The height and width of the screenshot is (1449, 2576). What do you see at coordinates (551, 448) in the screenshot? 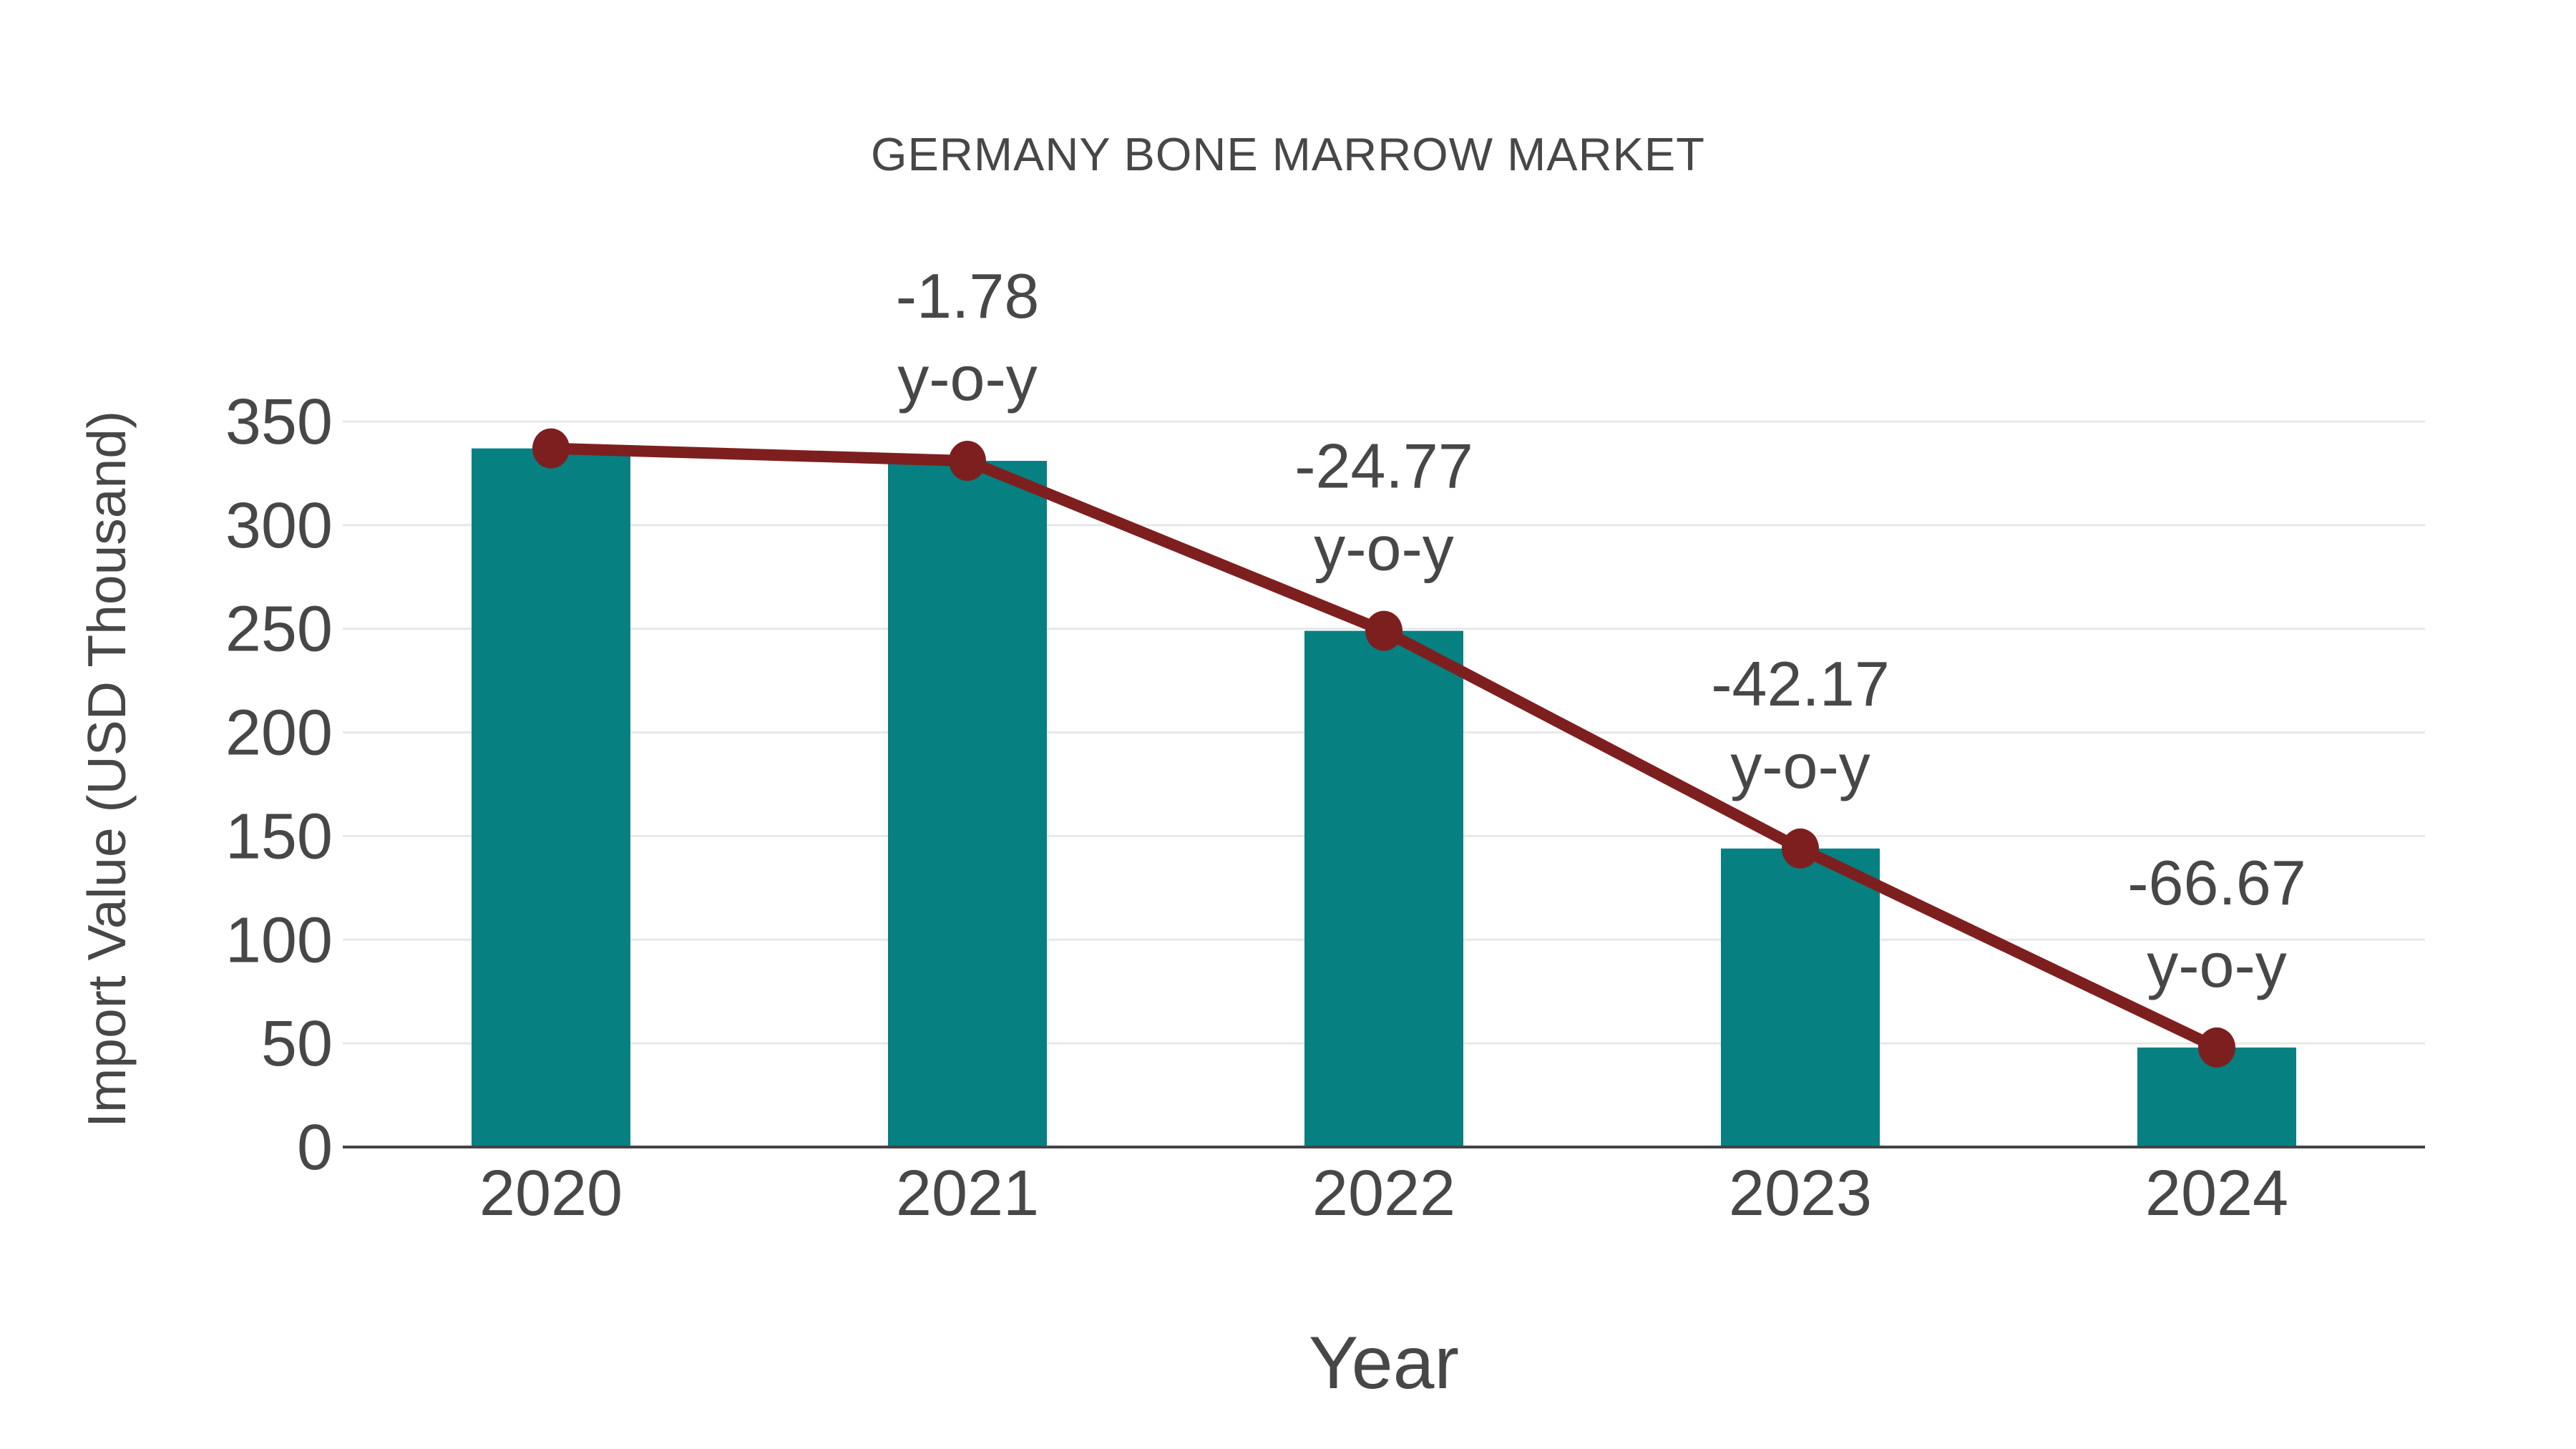
I see `marker-2020` at bounding box center [551, 448].